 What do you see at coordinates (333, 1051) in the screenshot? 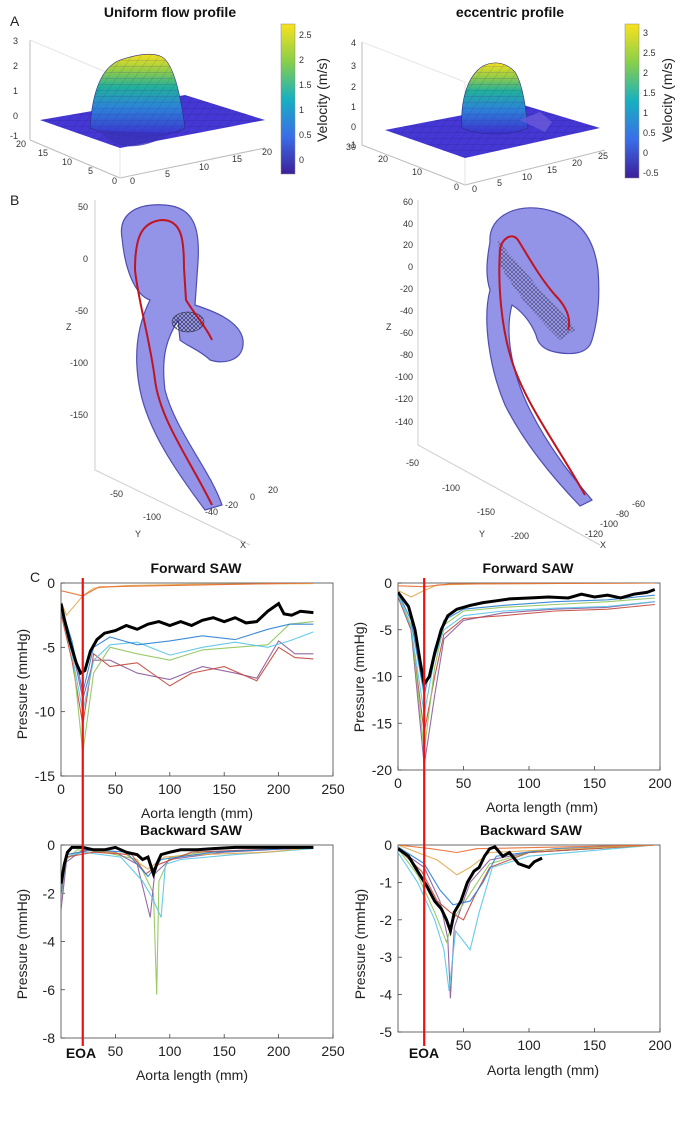
I see `x-tick-label: 250` at bounding box center [333, 1051].